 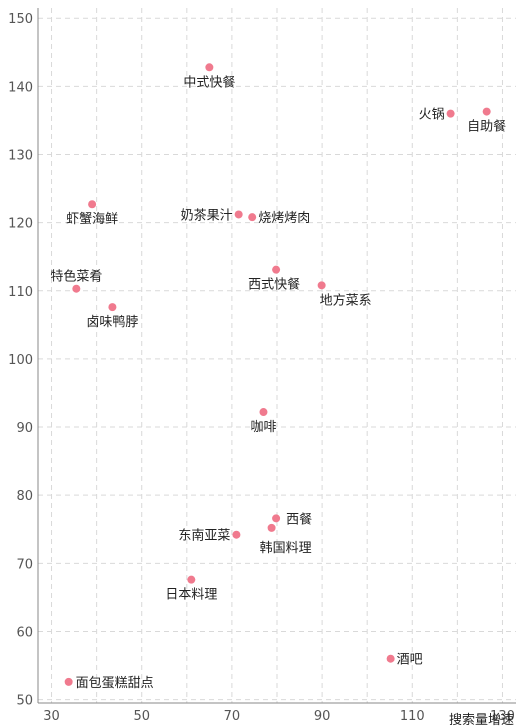 What do you see at coordinates (412, 716) in the screenshot?
I see `x-tick-label: 110` at bounding box center [412, 716].